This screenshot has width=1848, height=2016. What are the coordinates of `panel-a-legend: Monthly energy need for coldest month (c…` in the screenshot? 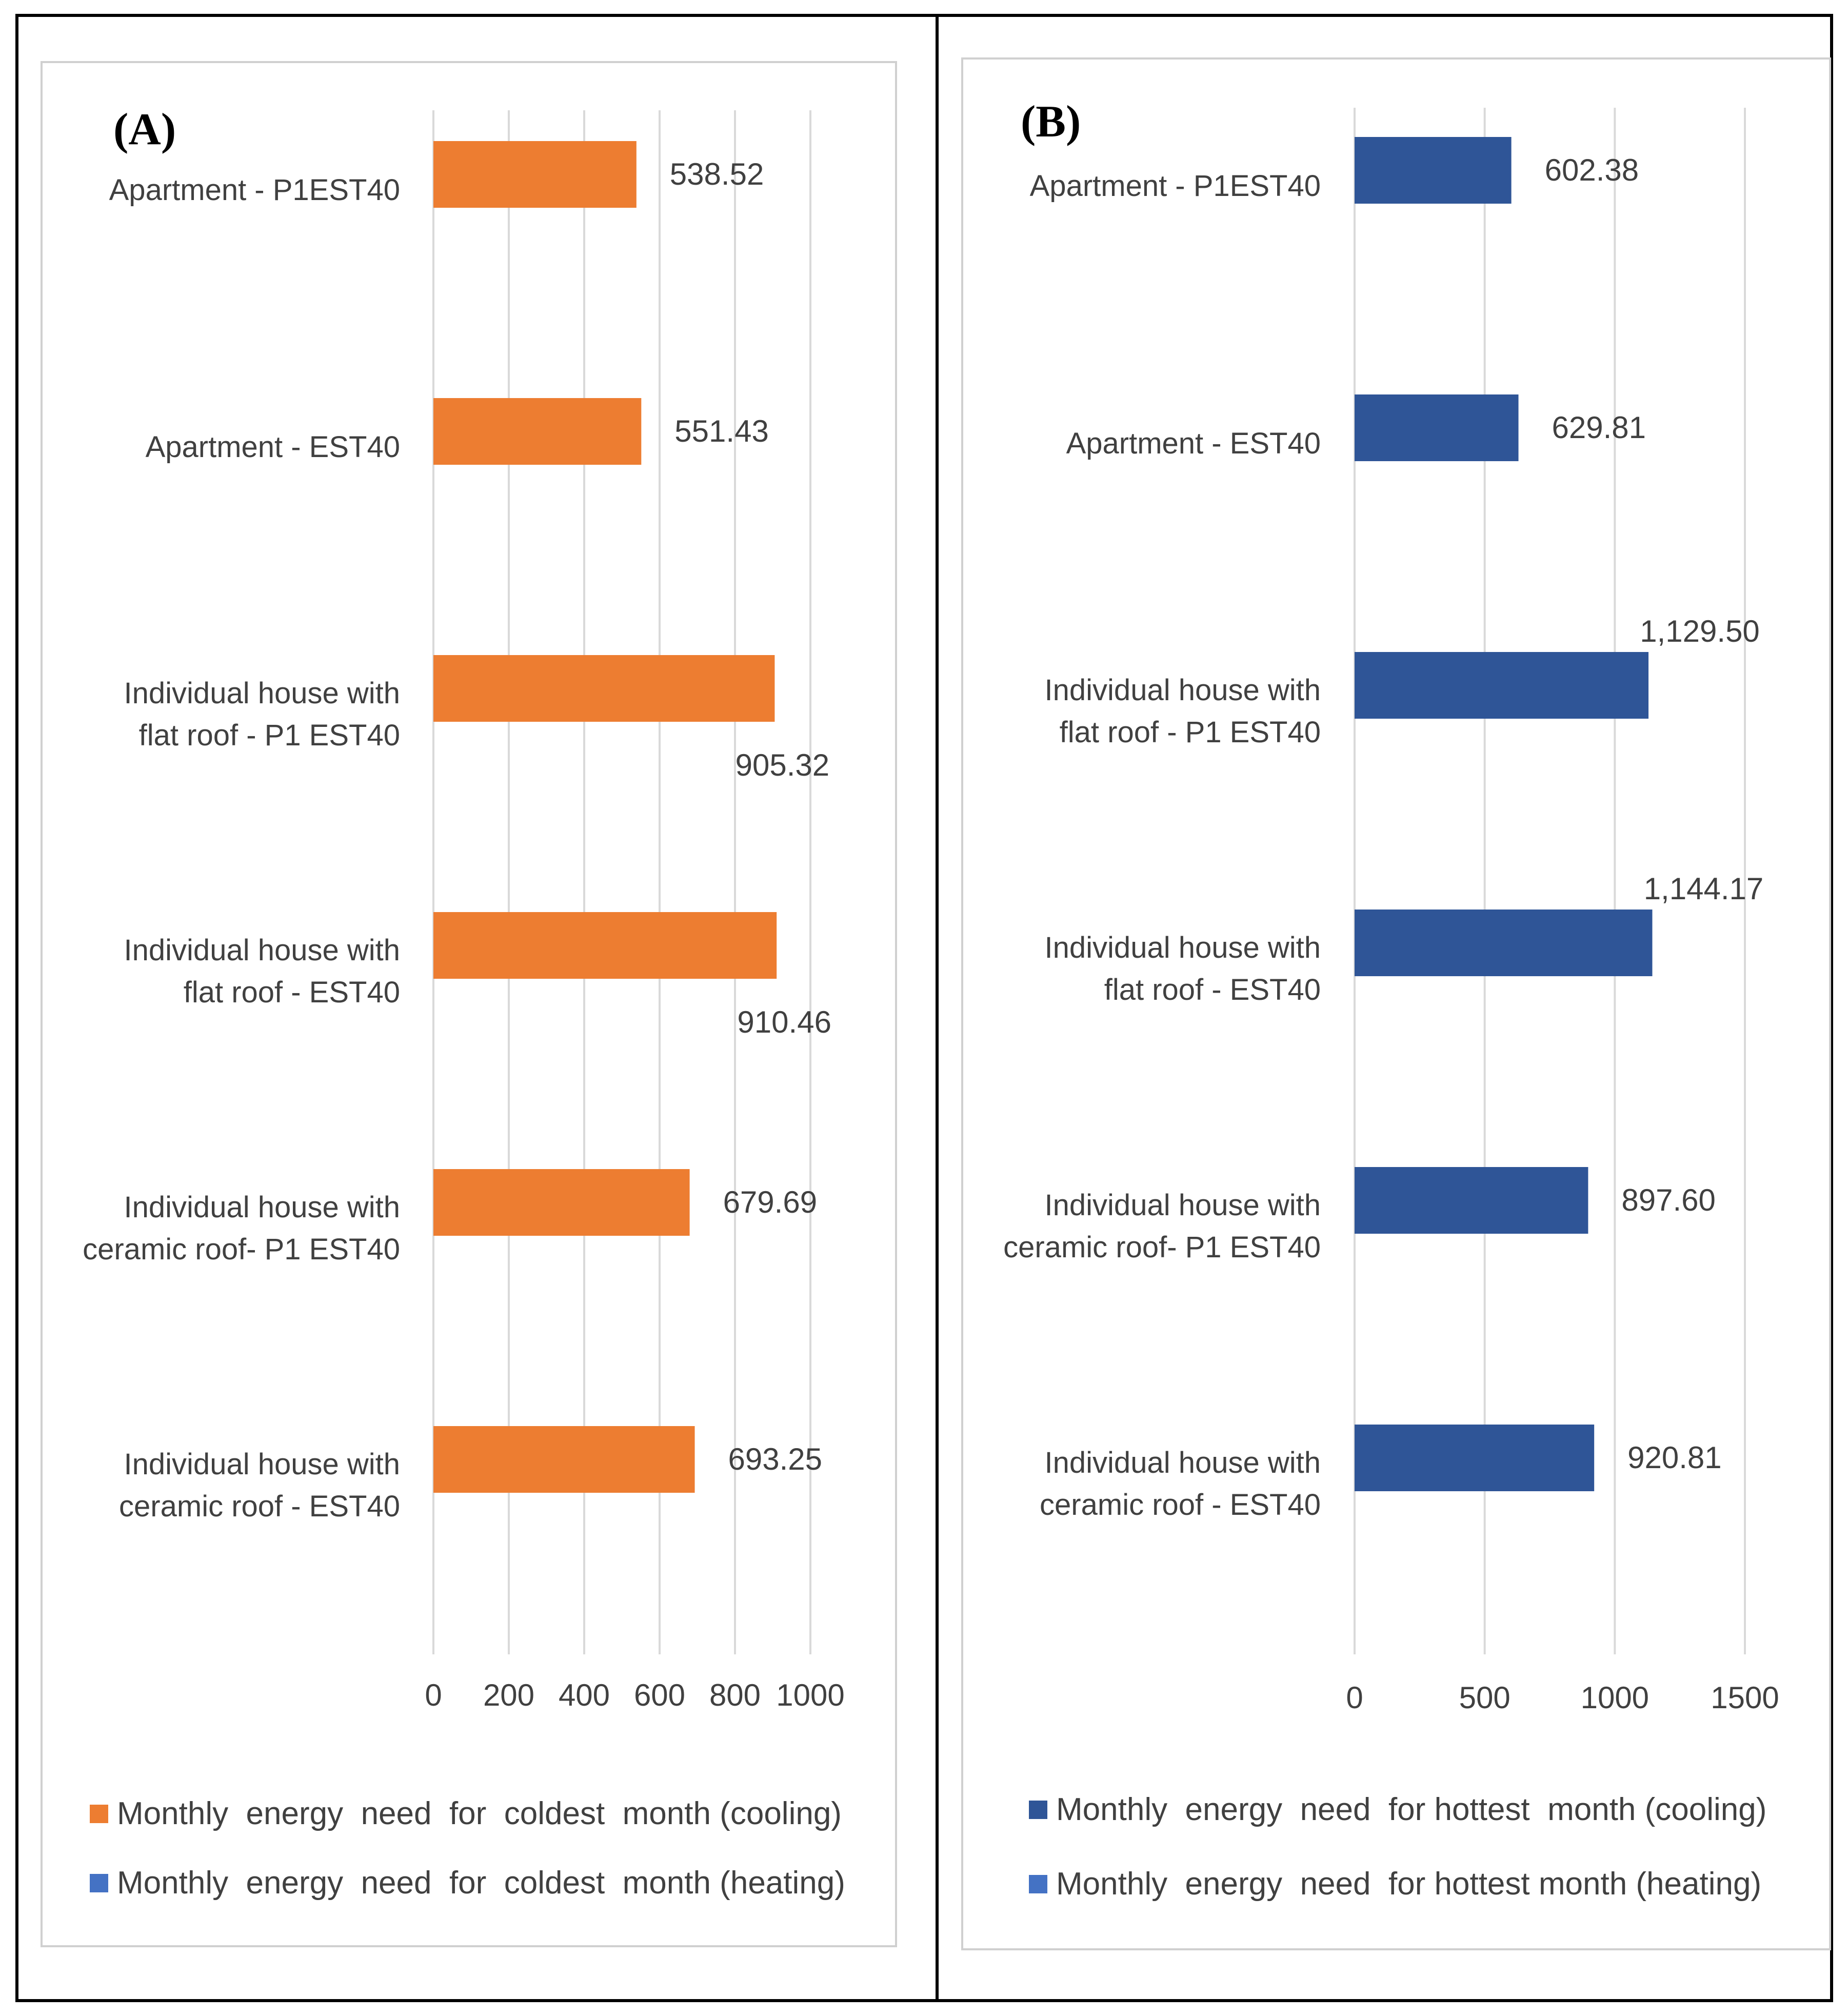 It's located at (468, 1848).